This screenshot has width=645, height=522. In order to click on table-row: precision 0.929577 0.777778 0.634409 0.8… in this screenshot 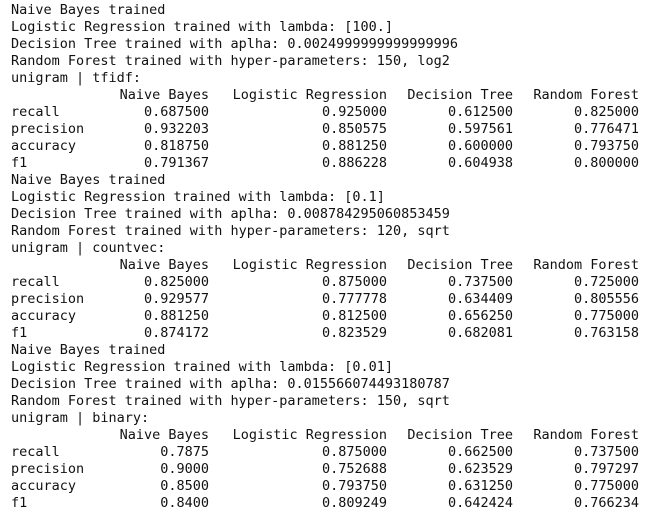, I will do `click(326, 299)`.